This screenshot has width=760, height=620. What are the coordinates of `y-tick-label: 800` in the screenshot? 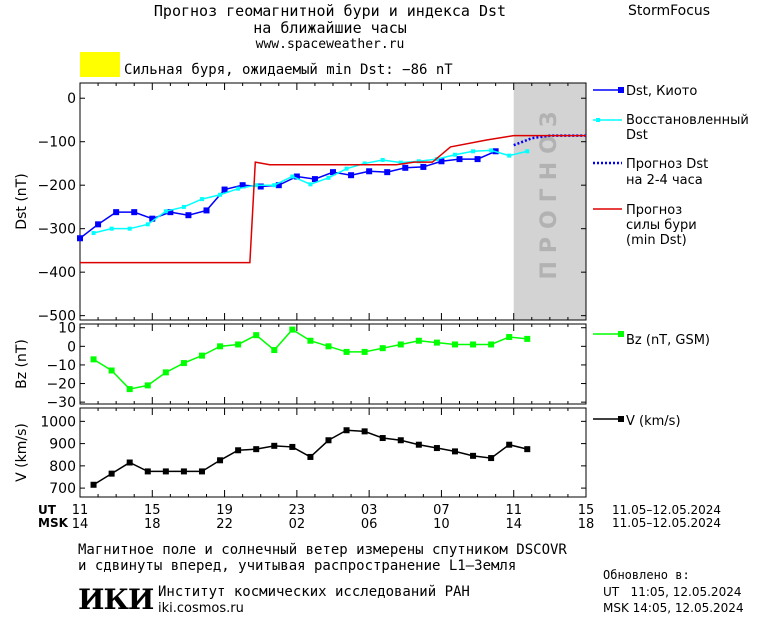 It's located at (62, 467).